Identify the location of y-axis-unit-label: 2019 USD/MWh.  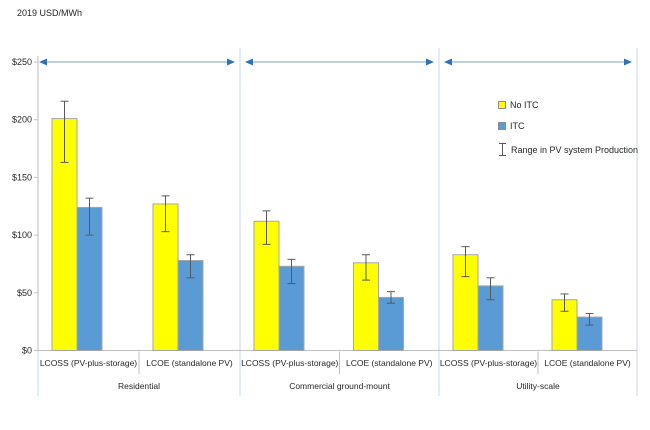
(50, 13).